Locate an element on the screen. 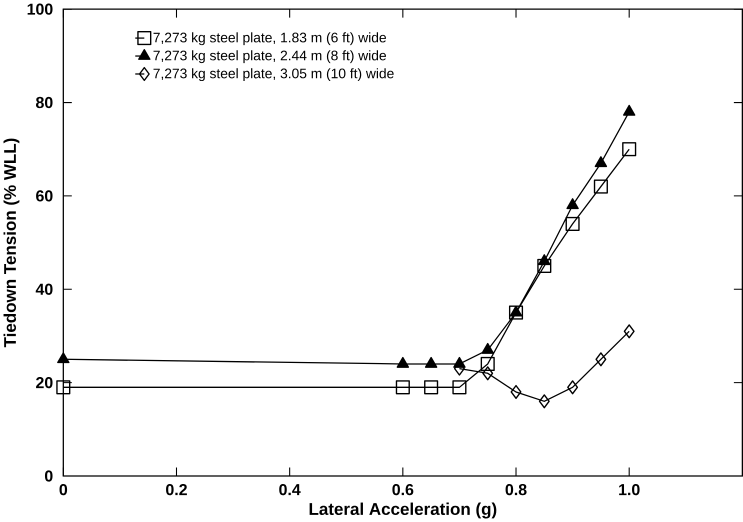 Image resolution: width=743 pixels, height=522 pixels. y-tick-label: 40 is located at coordinates (44, 289).